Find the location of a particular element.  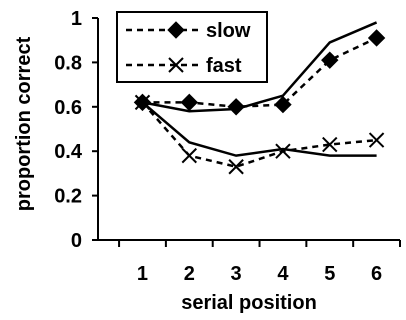

y-tick-label: 1 is located at coordinates (76, 19).